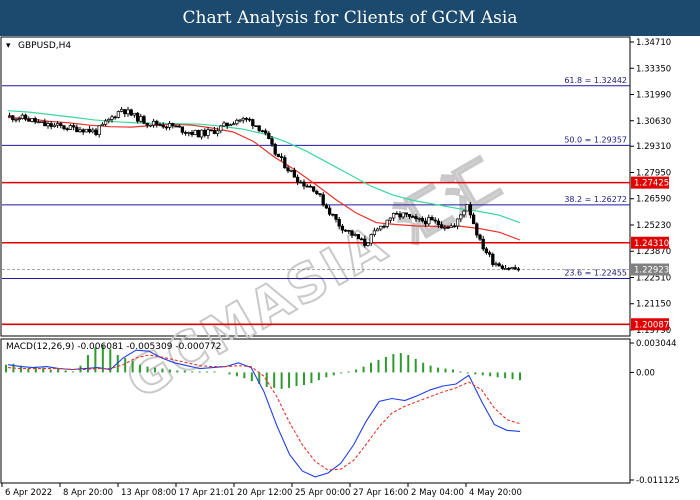 The image size is (700, 500). Describe the element at coordinates (650, 182) in the screenshot. I see `level-badge` at that location.